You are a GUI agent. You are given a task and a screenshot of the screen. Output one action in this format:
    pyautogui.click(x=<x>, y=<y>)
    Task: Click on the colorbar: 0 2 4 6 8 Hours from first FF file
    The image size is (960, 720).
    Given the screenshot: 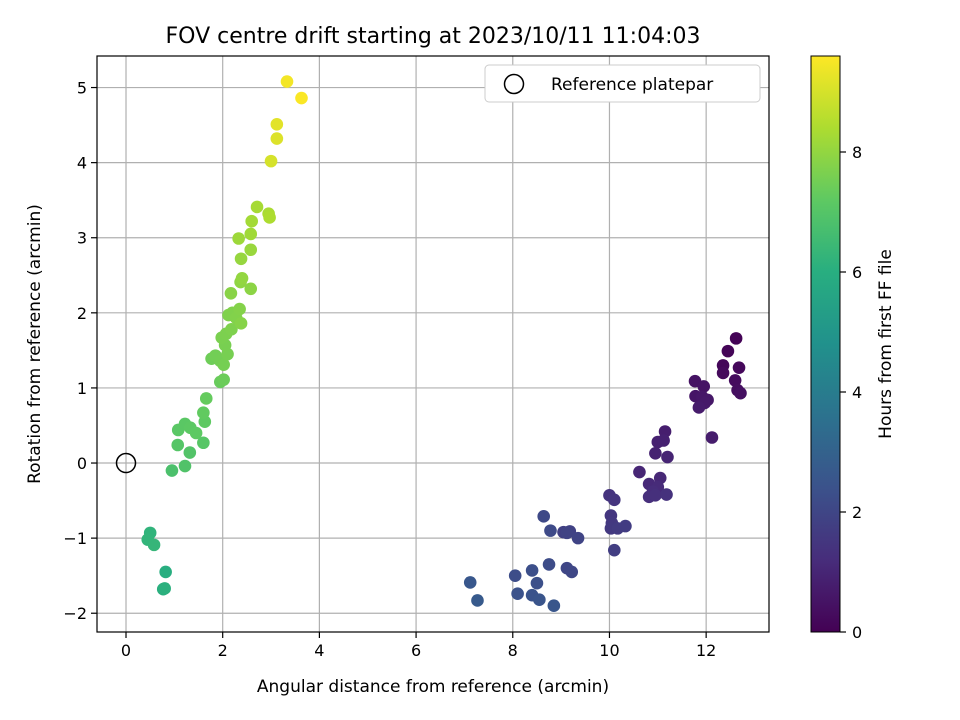 What is the action you would take?
    pyautogui.click(x=853, y=348)
    